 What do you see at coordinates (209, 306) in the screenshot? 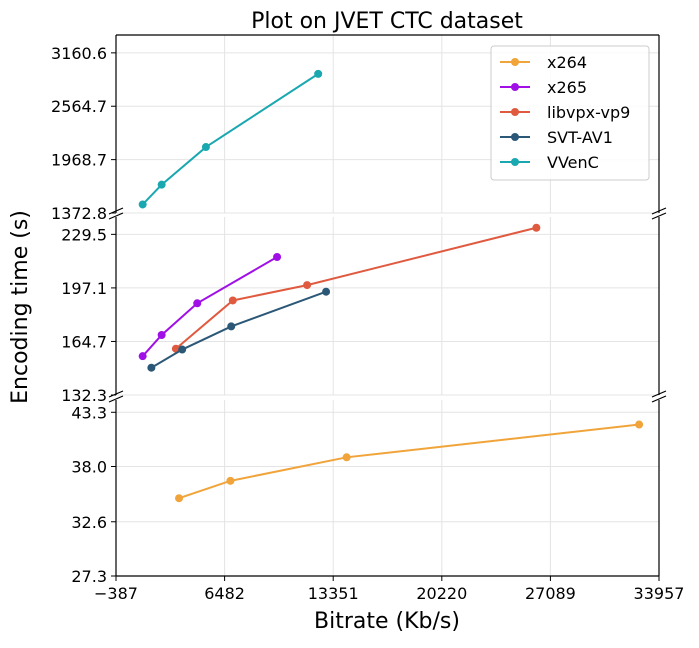
I see `series-line-x265` at bounding box center [209, 306].